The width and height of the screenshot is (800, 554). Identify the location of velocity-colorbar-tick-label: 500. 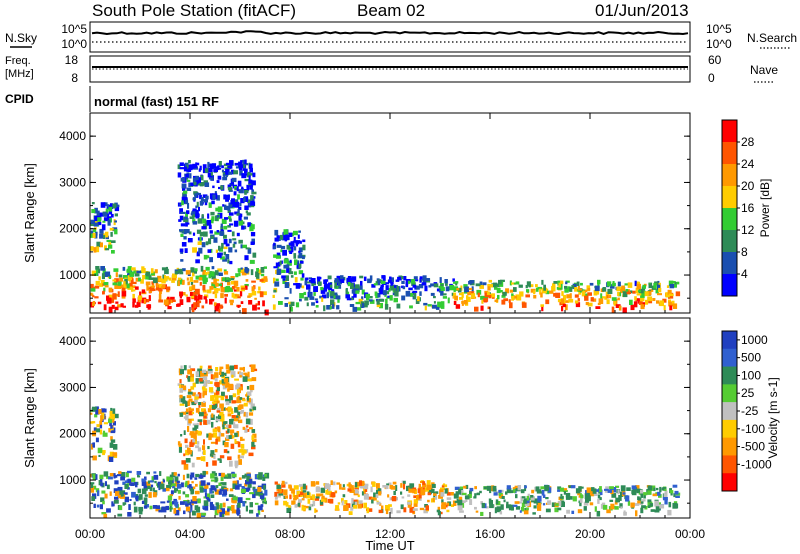
(751, 358).